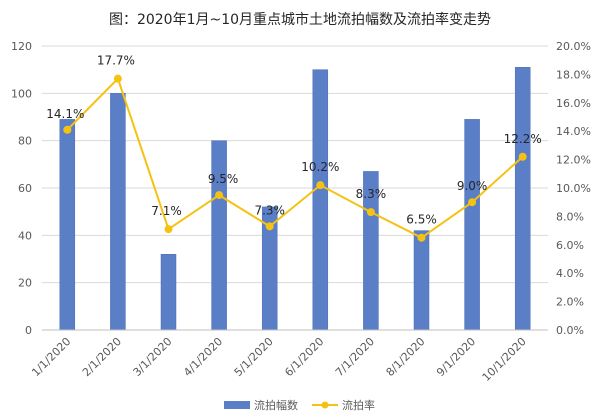  I want to click on y-left-tick-label: 40, so click(25, 235).